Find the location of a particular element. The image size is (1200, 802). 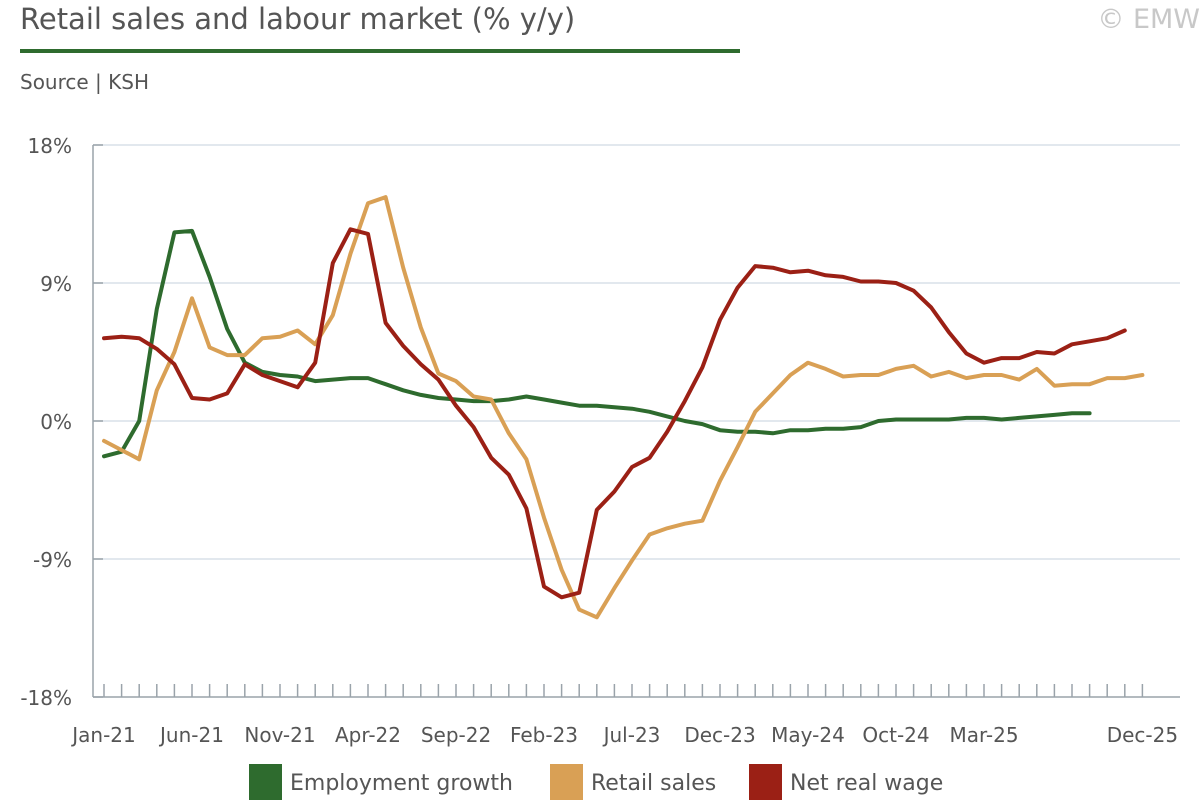

y-tick-label: -18% is located at coordinates (46, 698).